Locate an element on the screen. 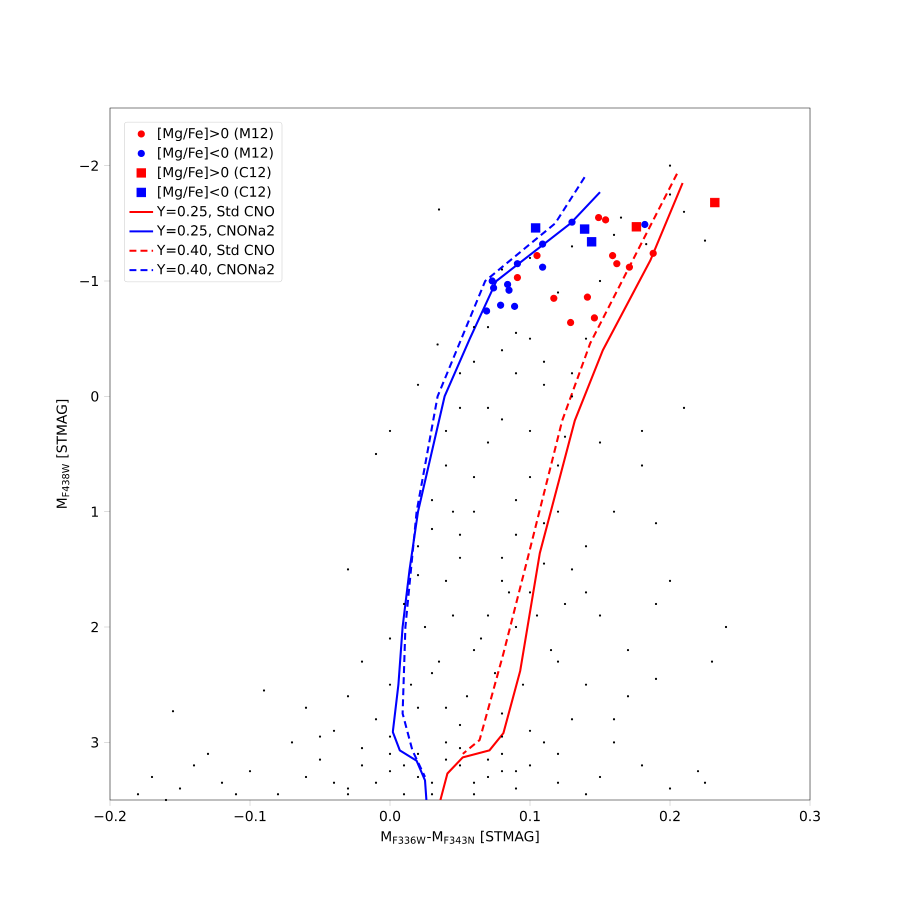  legend-label: Y=0.40, CNONa2 is located at coordinates (215, 270).